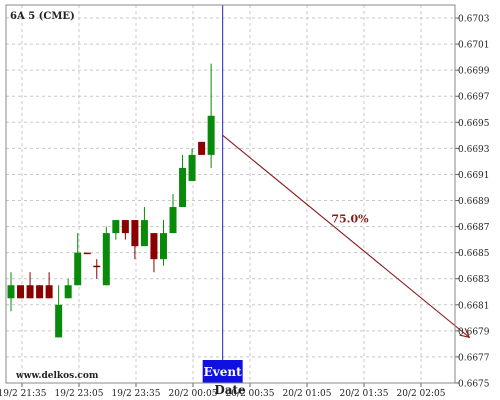 Image resolution: width=500 pixels, height=400 pixels. Describe the element at coordinates (420, 394) in the screenshot. I see `x-tick-label: 20/2 02:05` at that location.